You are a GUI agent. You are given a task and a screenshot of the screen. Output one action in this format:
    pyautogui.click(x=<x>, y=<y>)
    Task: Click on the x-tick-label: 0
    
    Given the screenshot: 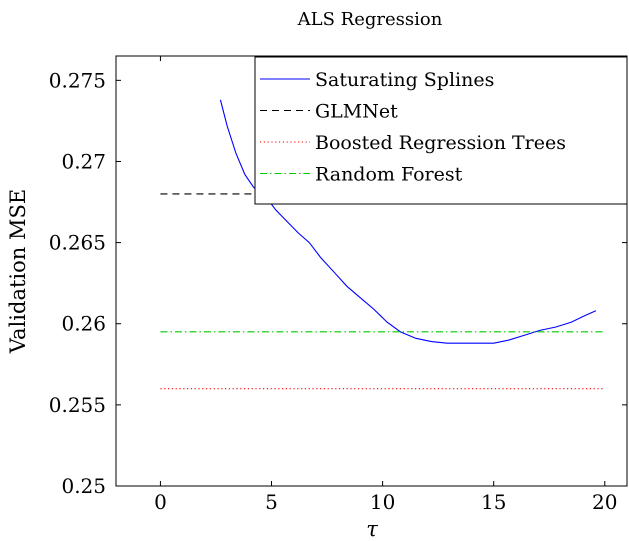 What is the action you would take?
    pyautogui.click(x=160, y=502)
    